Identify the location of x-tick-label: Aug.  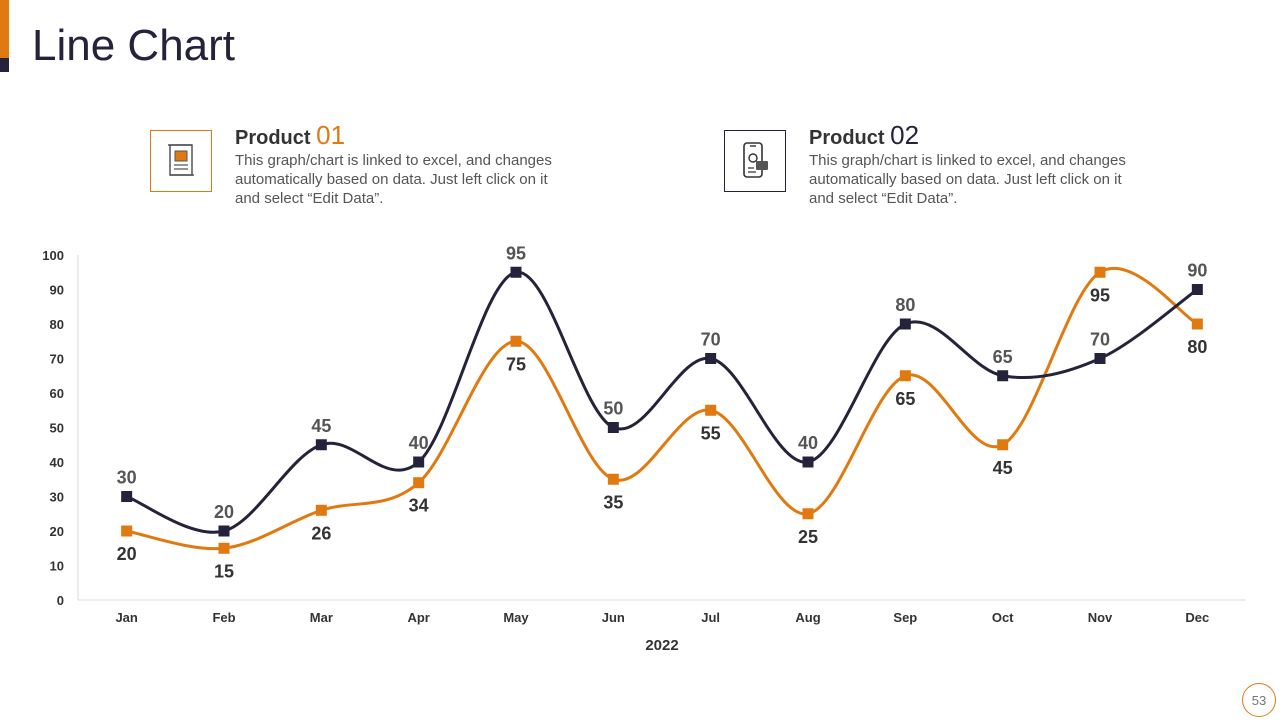
(807, 617).